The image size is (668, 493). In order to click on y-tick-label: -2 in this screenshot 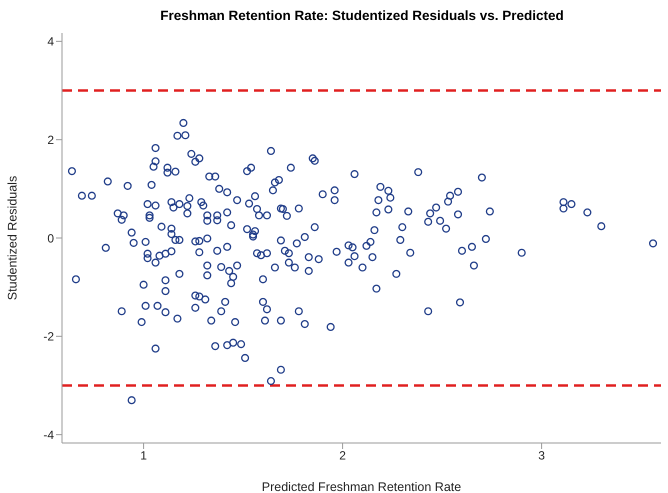, I will do `click(48, 337)`.